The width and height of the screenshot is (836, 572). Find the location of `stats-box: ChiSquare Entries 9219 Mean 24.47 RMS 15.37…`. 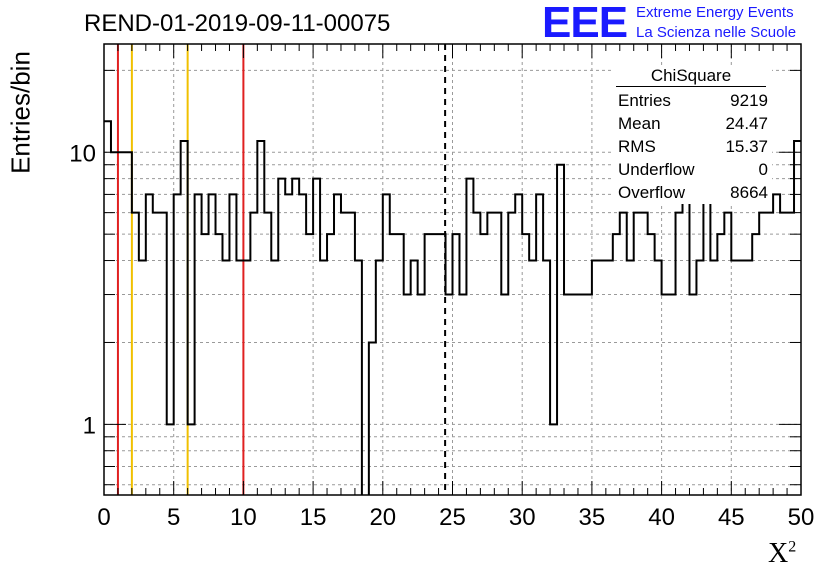

stats-box: ChiSquare Entries 9219 Mean 24.47 RMS 15.37… is located at coordinates (692, 135).